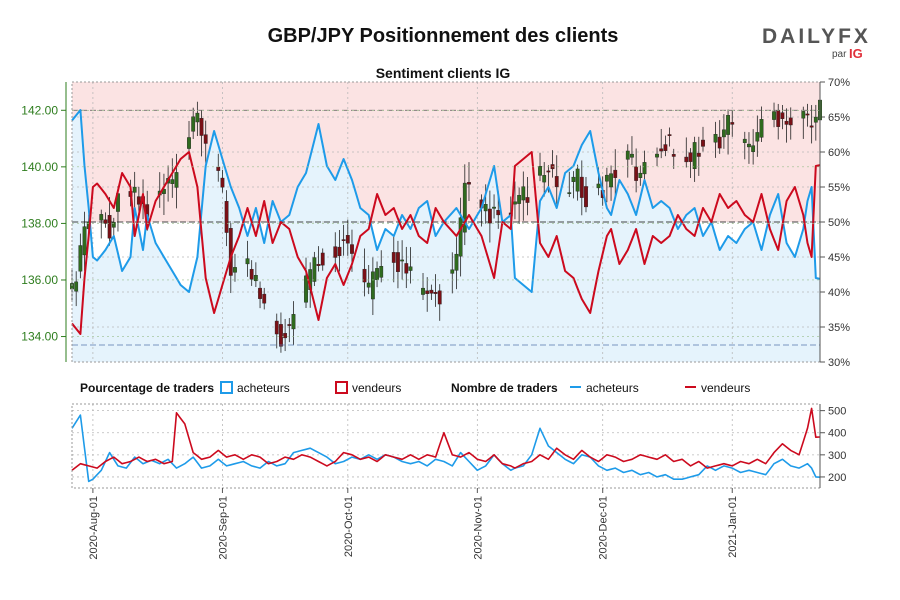 The image size is (900, 600). I want to click on legend-count-sellers-label: vendeurs, so click(725, 388).